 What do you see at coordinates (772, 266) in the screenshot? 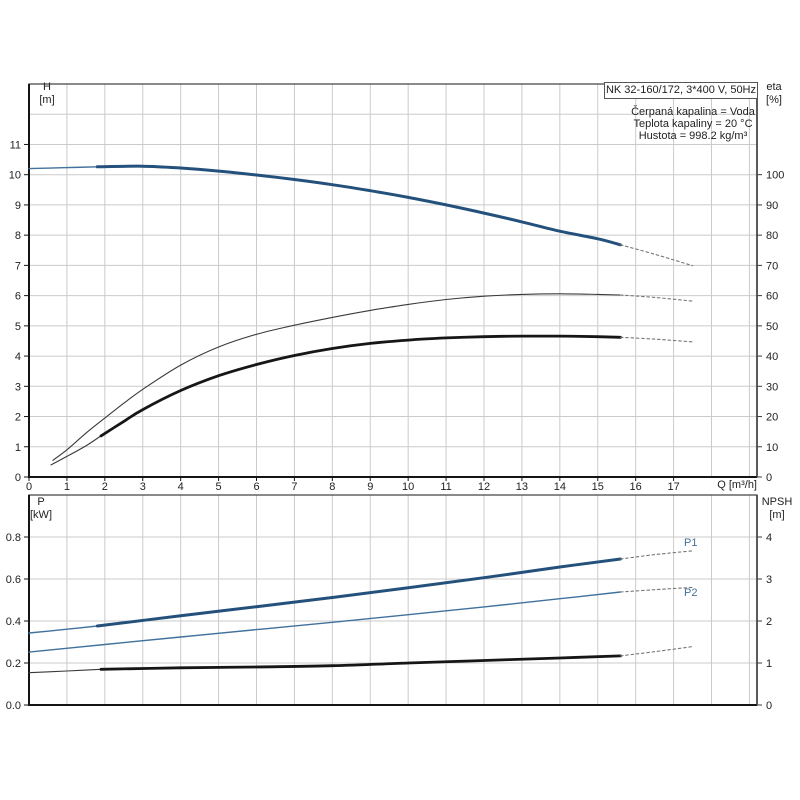
I see `svg-text: 70` at bounding box center [772, 266].